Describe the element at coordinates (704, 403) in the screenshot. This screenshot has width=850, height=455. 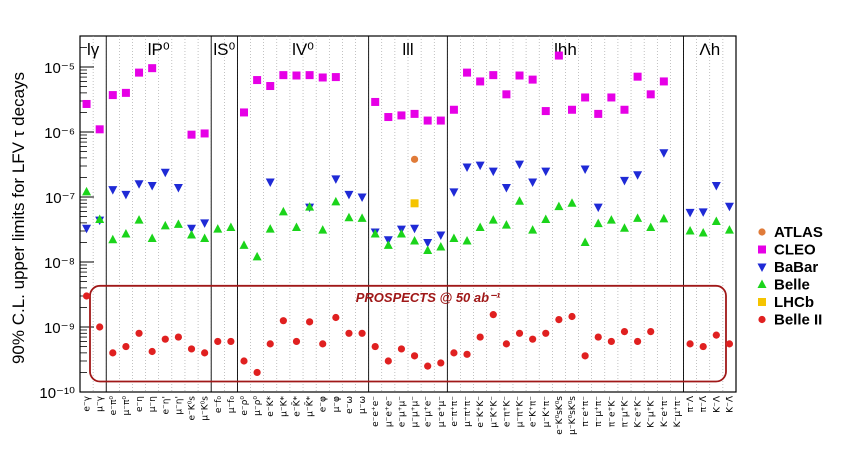
I see `x-tick-label: π⁻Λ̄` at that location.